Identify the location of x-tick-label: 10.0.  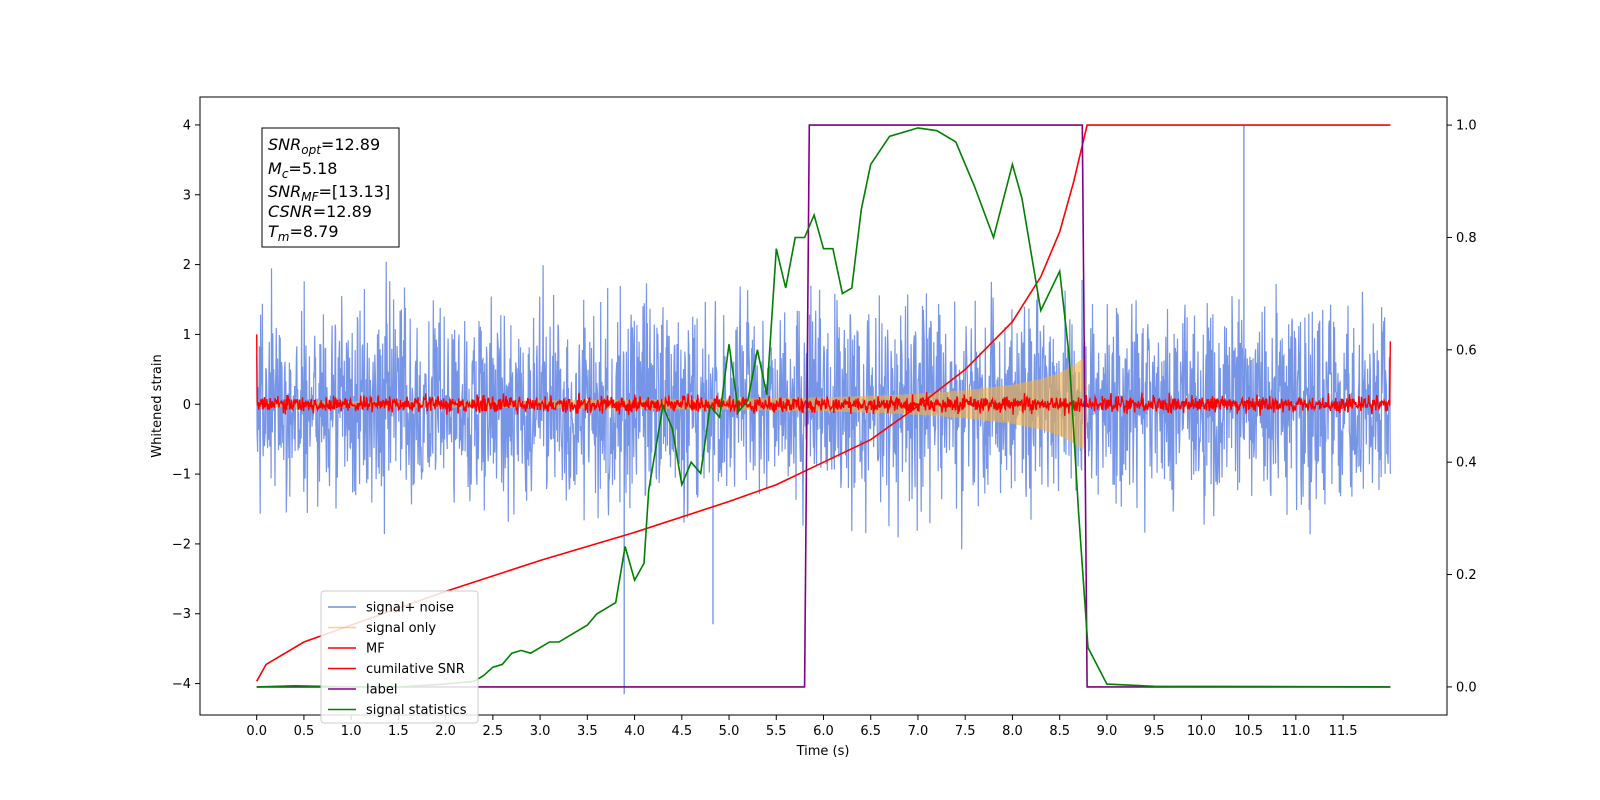
(1201, 731).